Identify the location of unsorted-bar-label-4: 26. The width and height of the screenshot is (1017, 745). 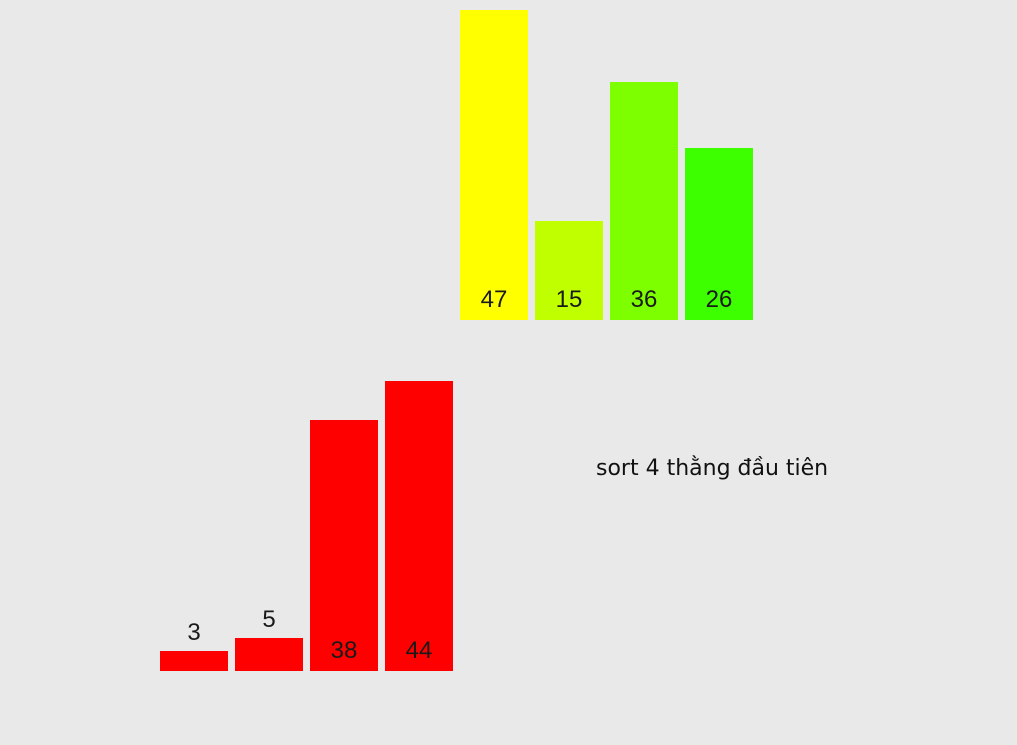
(719, 299).